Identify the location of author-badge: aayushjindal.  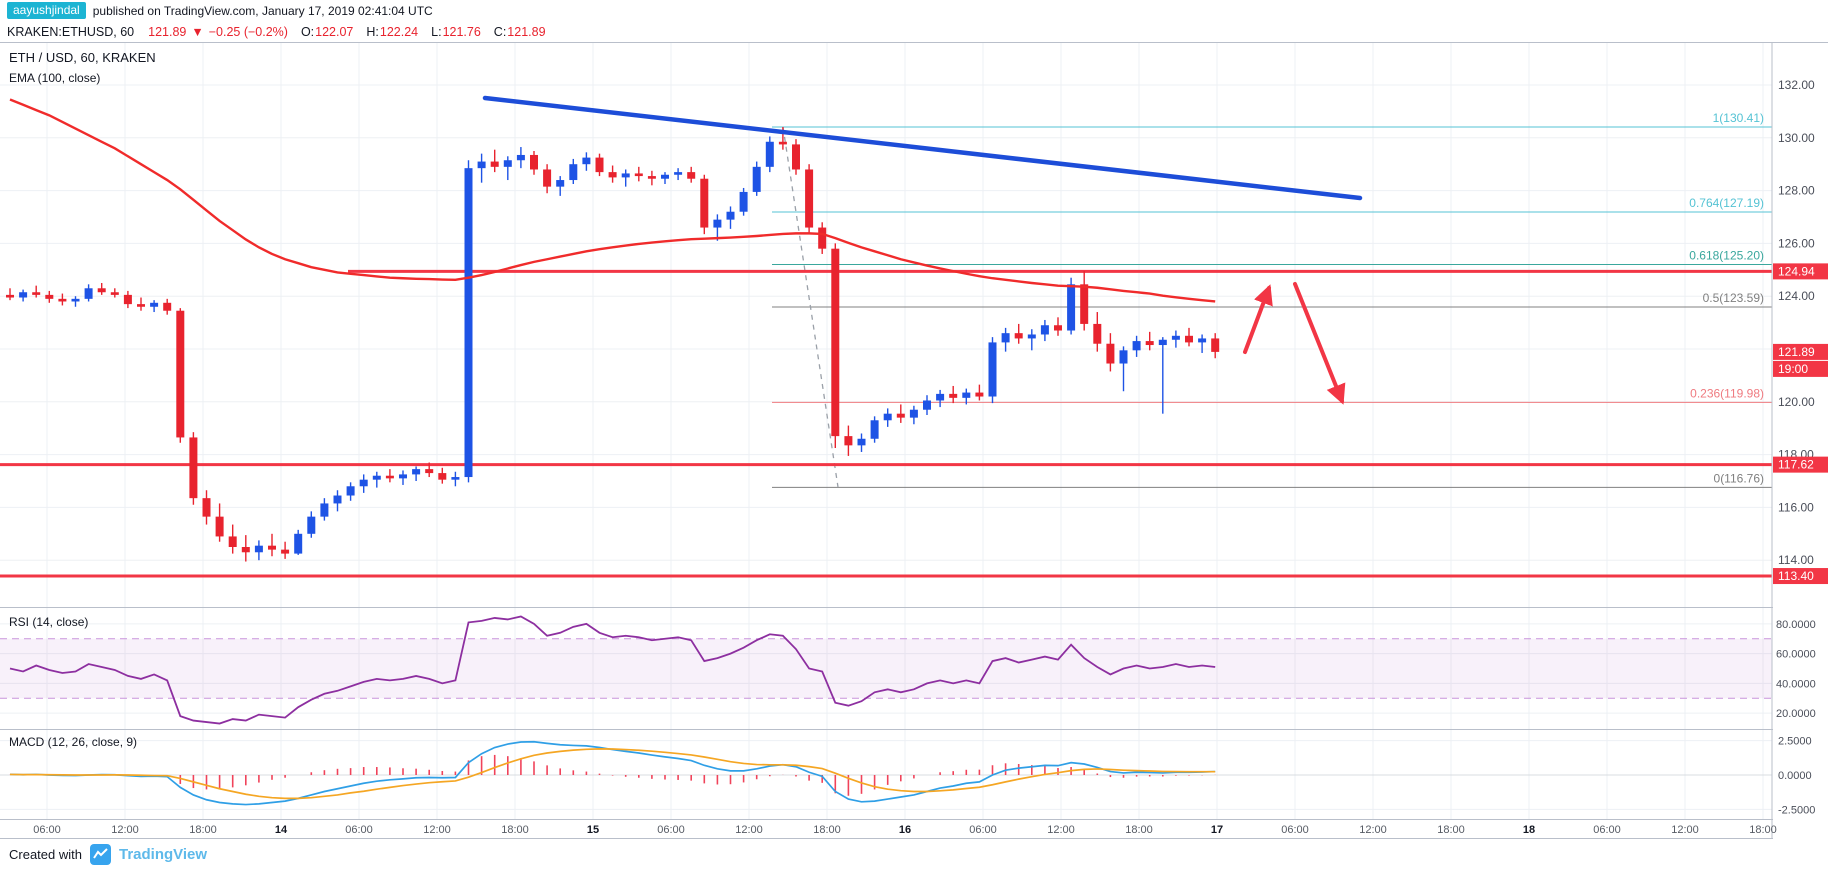
(46, 10).